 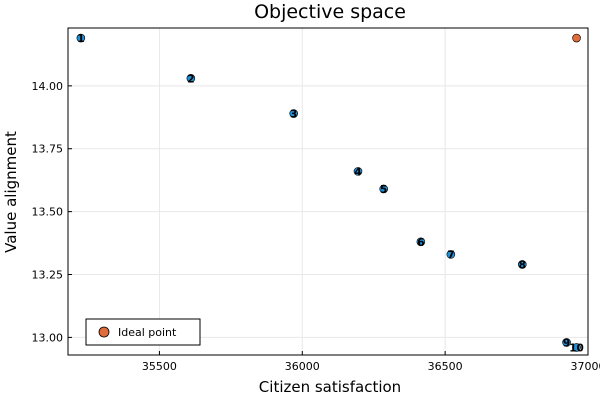 I want to click on x-tick-label: 37000, so click(x=585, y=366).